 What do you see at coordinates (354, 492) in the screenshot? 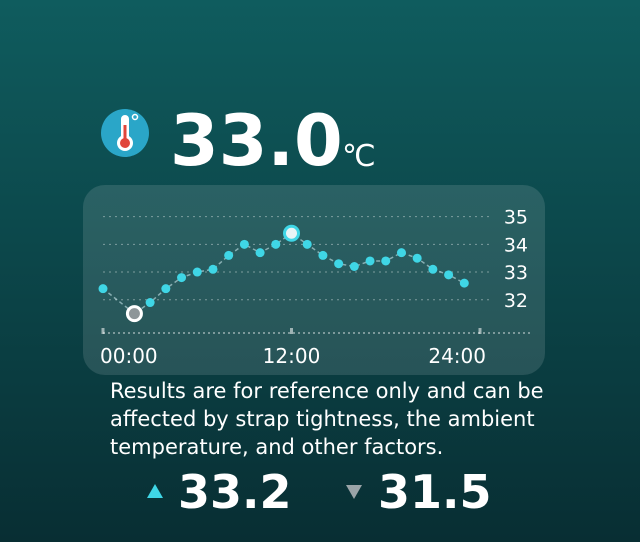
I see `low-icon` at bounding box center [354, 492].